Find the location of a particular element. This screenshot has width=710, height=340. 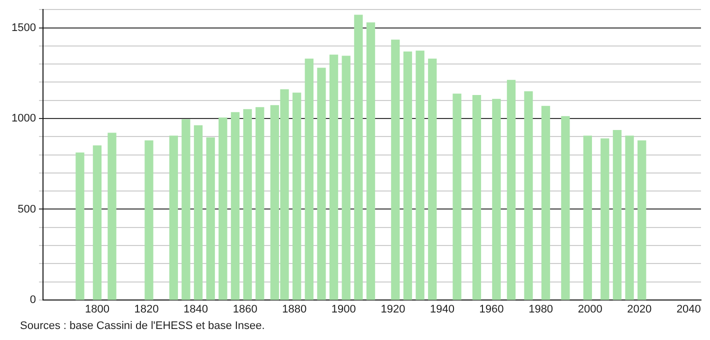

x-tick-label: 2000 is located at coordinates (590, 310).